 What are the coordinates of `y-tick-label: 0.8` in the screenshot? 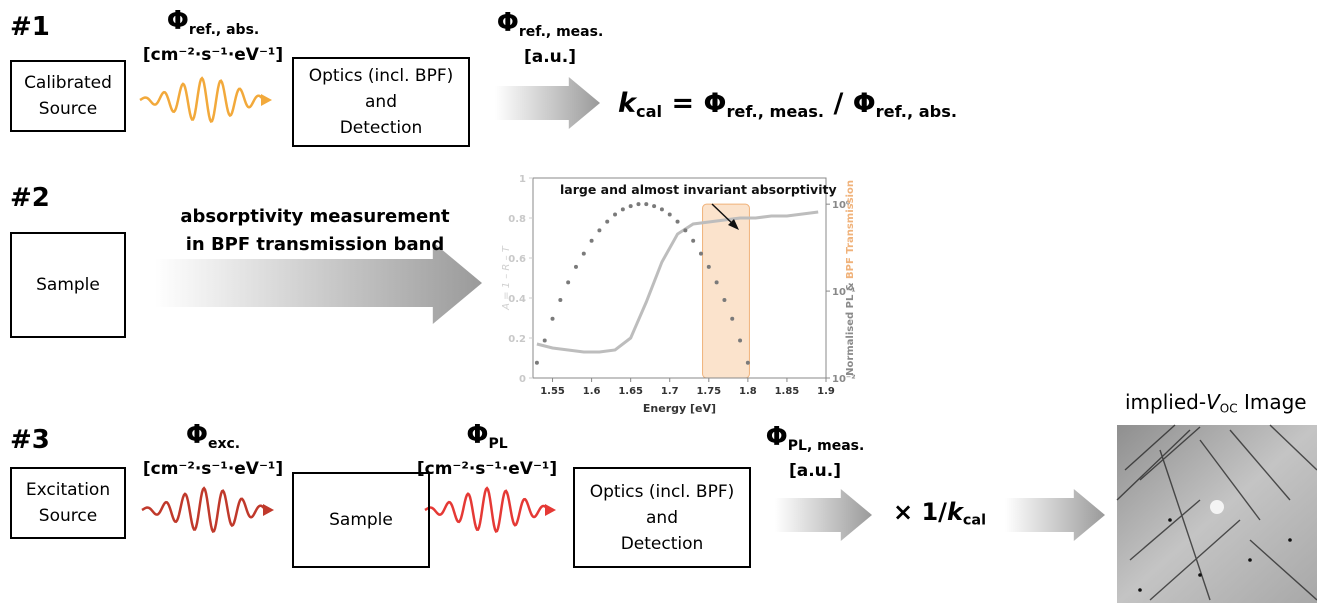 It's located at (517, 219).